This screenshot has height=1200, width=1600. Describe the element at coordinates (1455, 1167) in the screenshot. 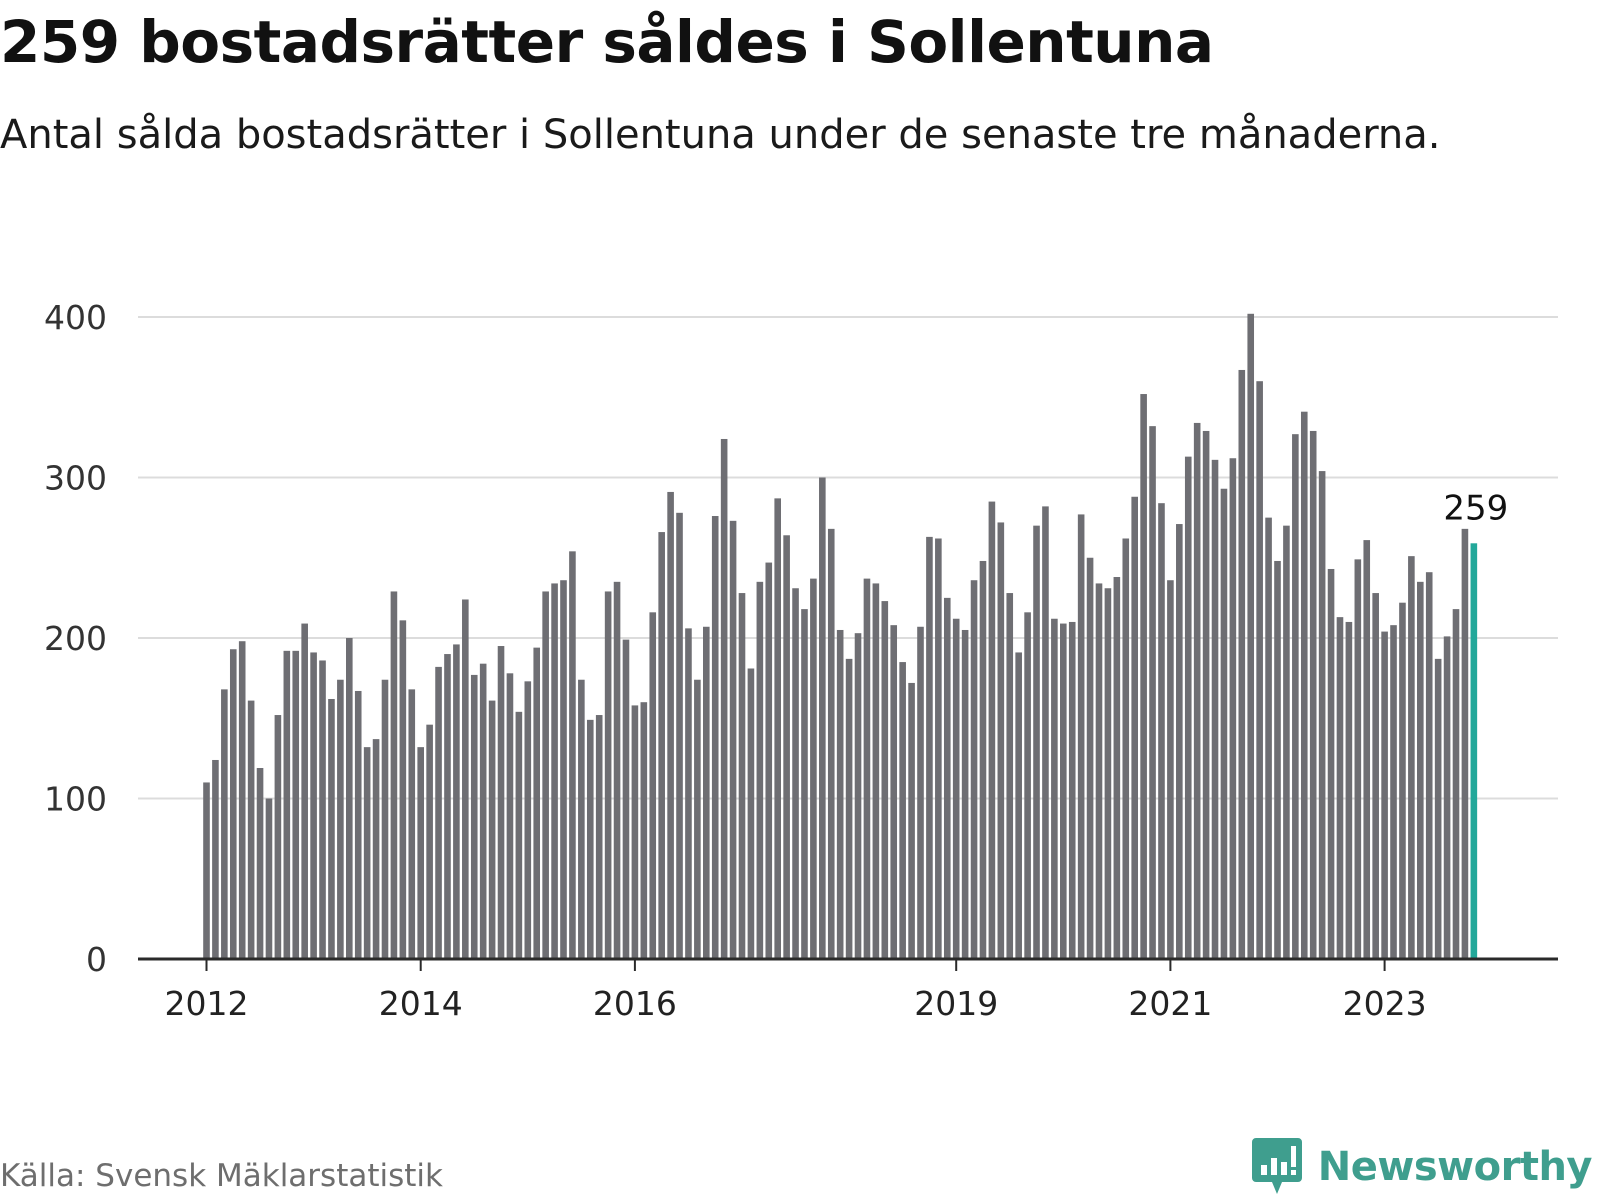

I see `brand-name: Newsworthy` at that location.